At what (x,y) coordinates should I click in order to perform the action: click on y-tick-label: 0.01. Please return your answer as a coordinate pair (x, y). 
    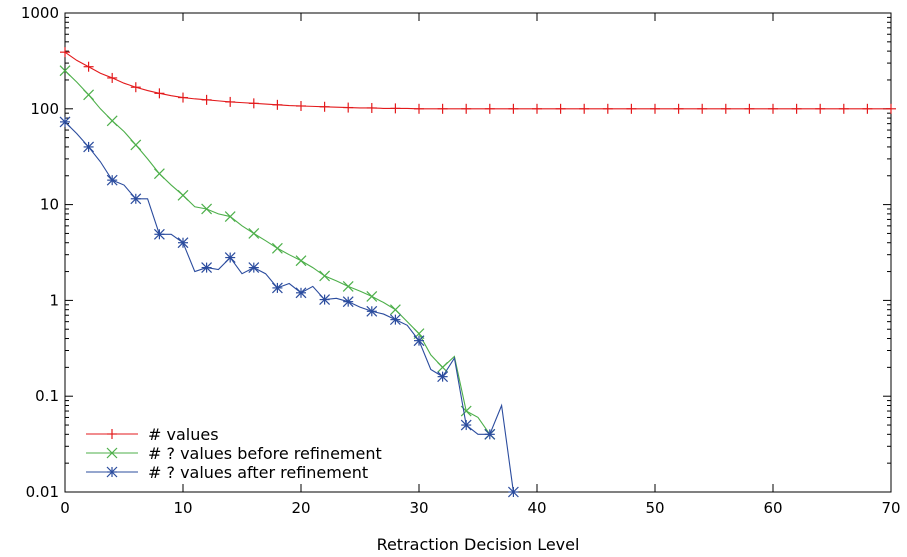
    Looking at the image, I should click on (42, 492).